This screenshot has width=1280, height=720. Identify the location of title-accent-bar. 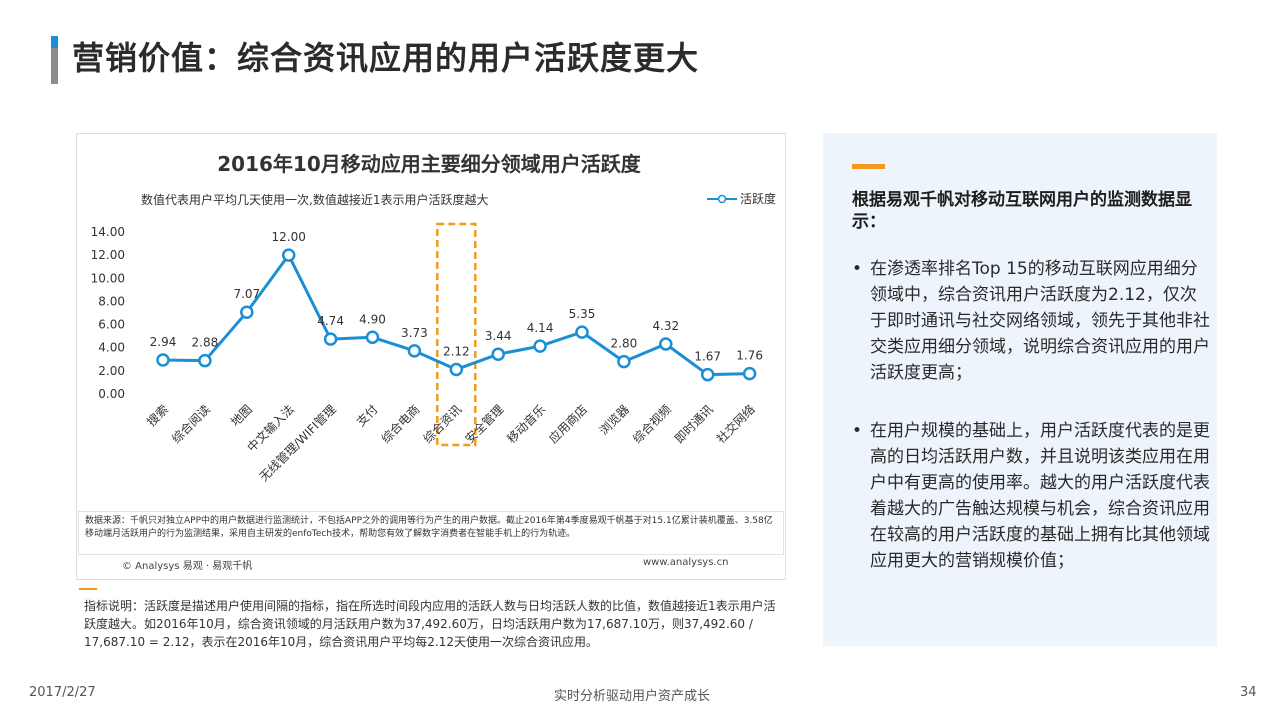
(54, 60).